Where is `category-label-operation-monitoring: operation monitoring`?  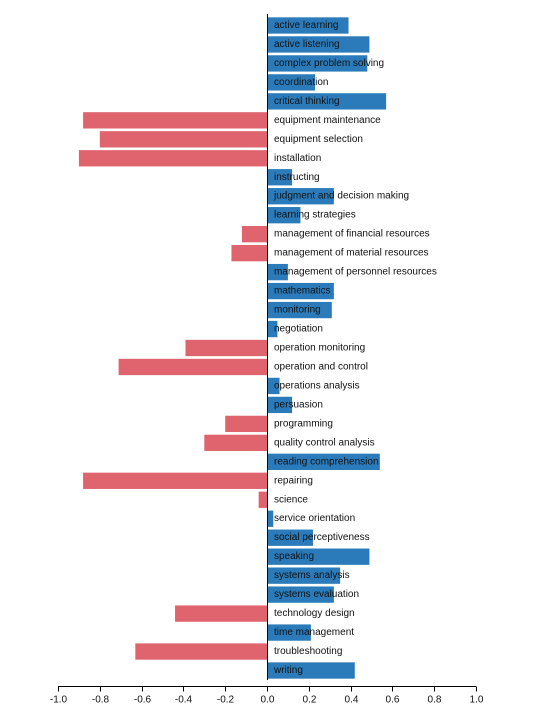 category-label-operation-monitoring: operation monitoring is located at coordinates (319, 348).